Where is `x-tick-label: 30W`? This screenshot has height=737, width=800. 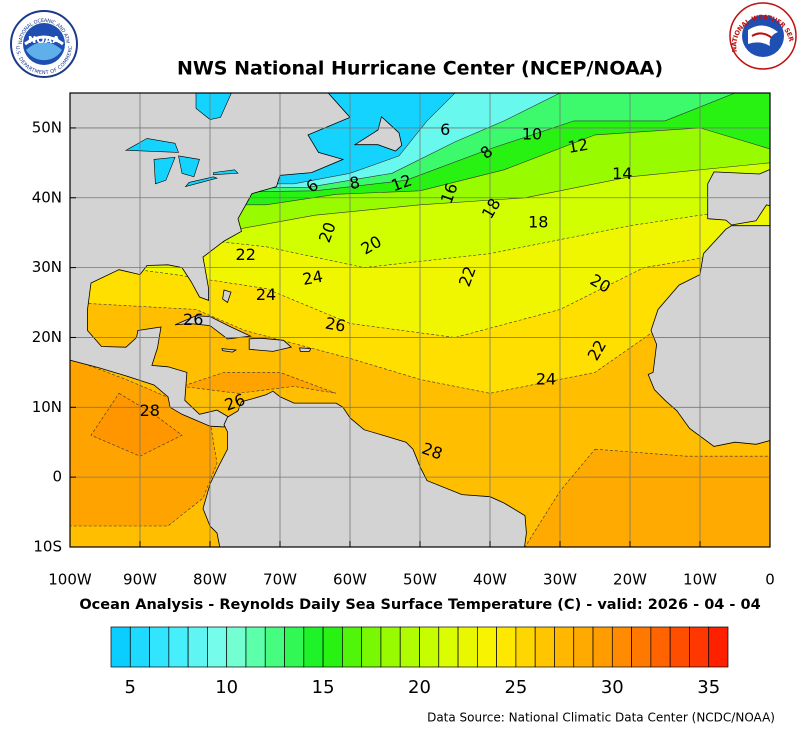
x-tick-label: 30W is located at coordinates (560, 580).